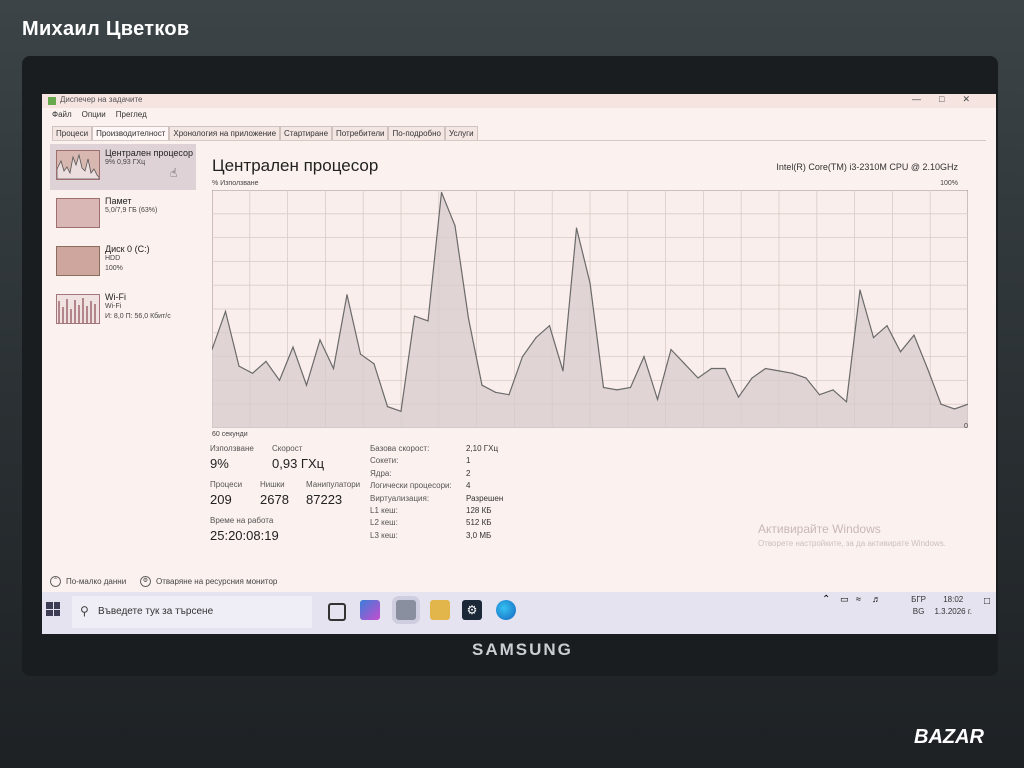 The height and width of the screenshot is (768, 1024). Describe the element at coordinates (113, 258) in the screenshot. I see `sidebar-disk-sub: HDD` at that location.